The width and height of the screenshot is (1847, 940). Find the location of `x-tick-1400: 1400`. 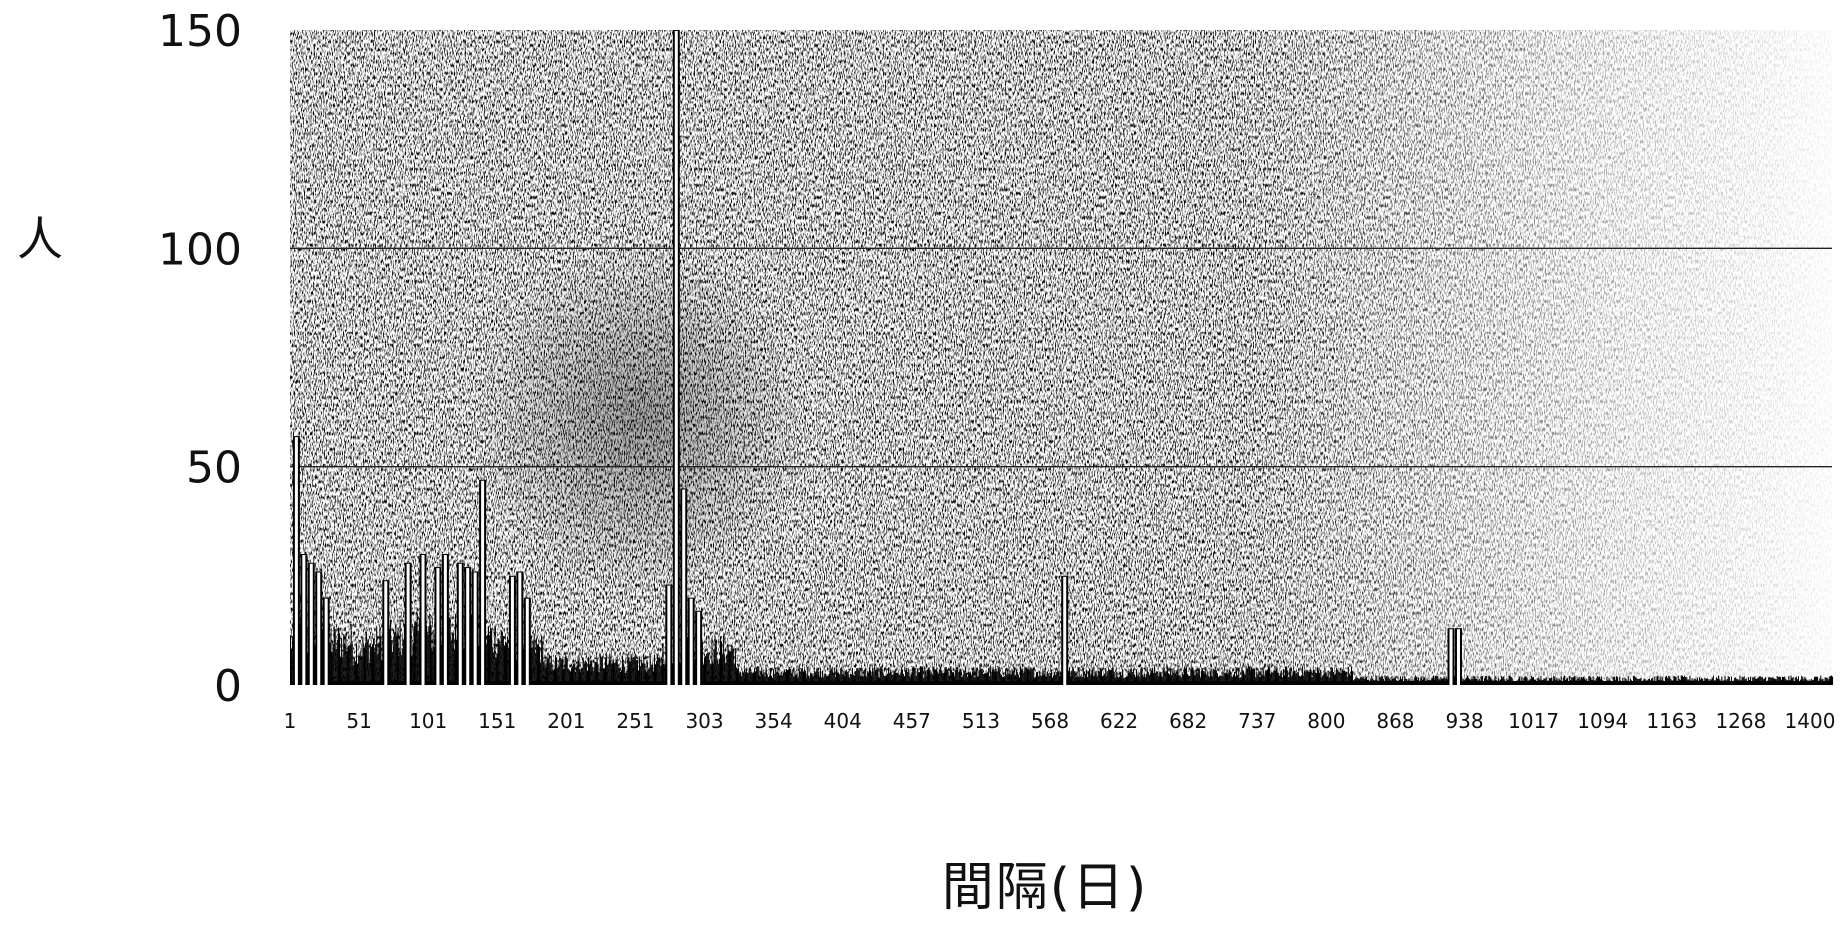

x-tick-1400: 1400 is located at coordinates (1810, 721).